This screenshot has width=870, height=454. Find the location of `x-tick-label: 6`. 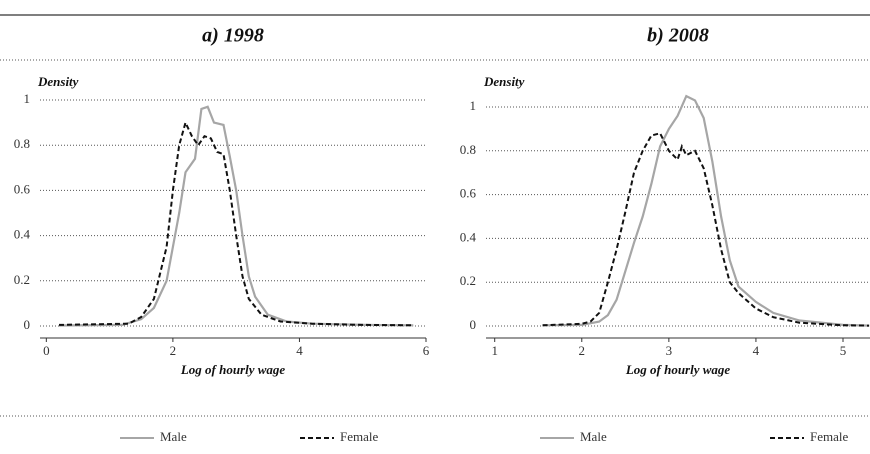

x-tick-label: 6 is located at coordinates (426, 350).